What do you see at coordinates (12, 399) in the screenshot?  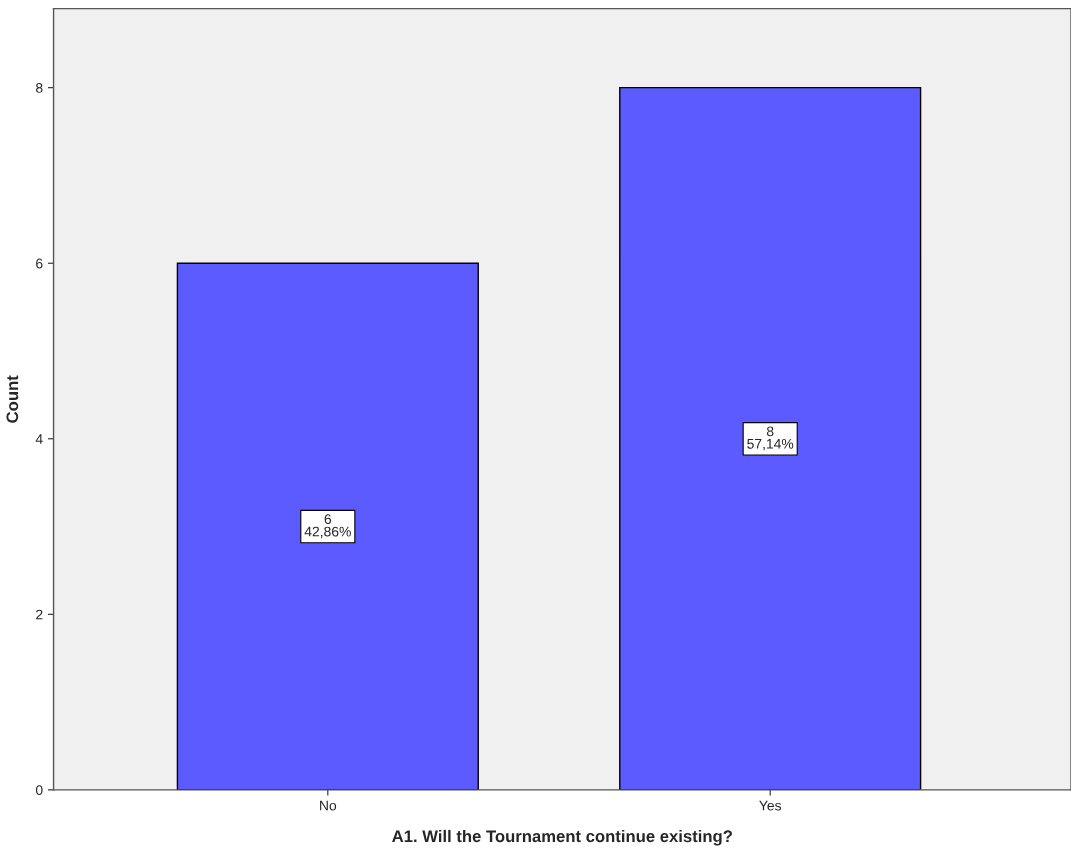 I see `y-axis-title: Count` at bounding box center [12, 399].